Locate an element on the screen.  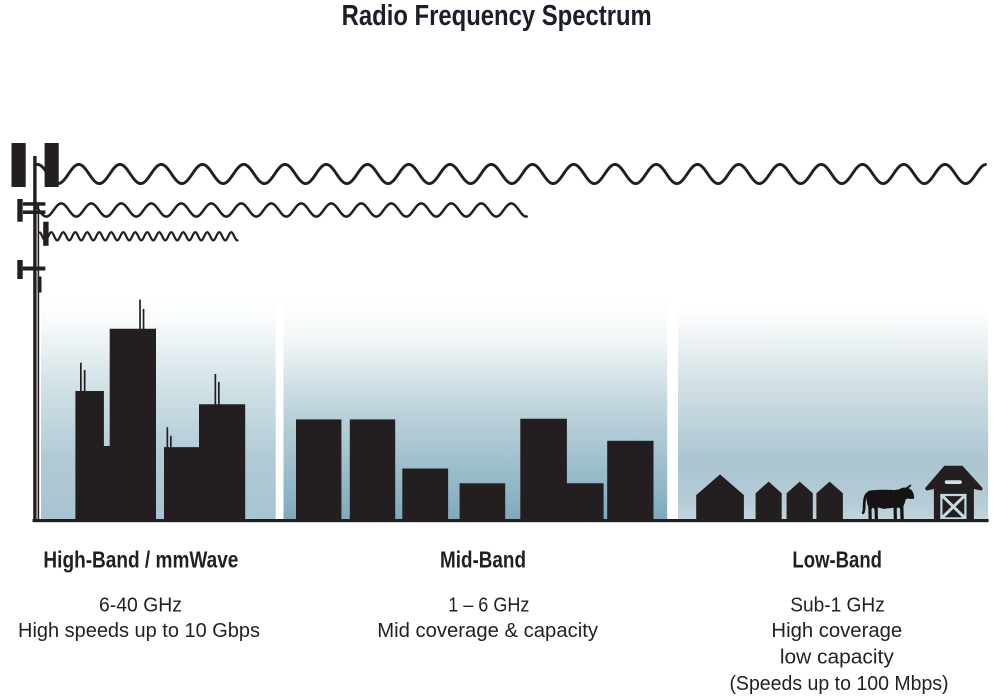
svg-text: (Speeds up to 100 Mbps) is located at coordinates (838, 684).